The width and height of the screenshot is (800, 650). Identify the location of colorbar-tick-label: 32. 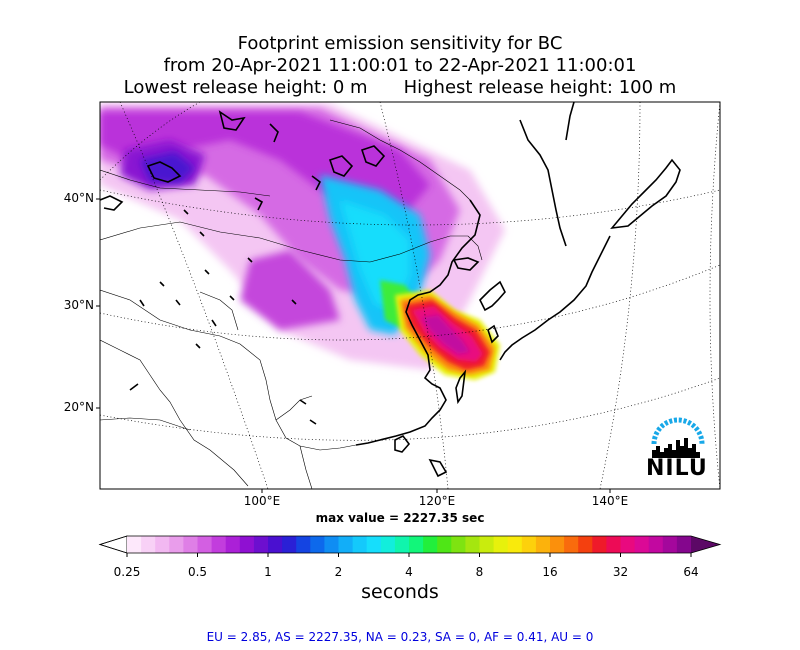
(620, 572).